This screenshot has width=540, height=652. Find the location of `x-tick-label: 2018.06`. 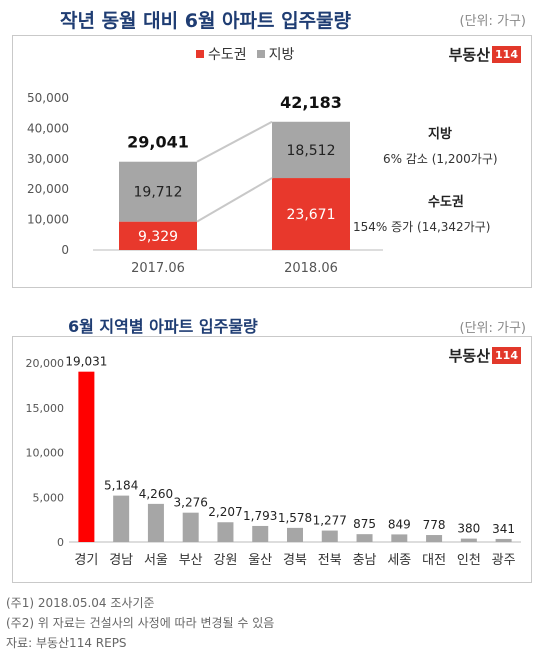

x-tick-label: 2018.06 is located at coordinates (311, 268).